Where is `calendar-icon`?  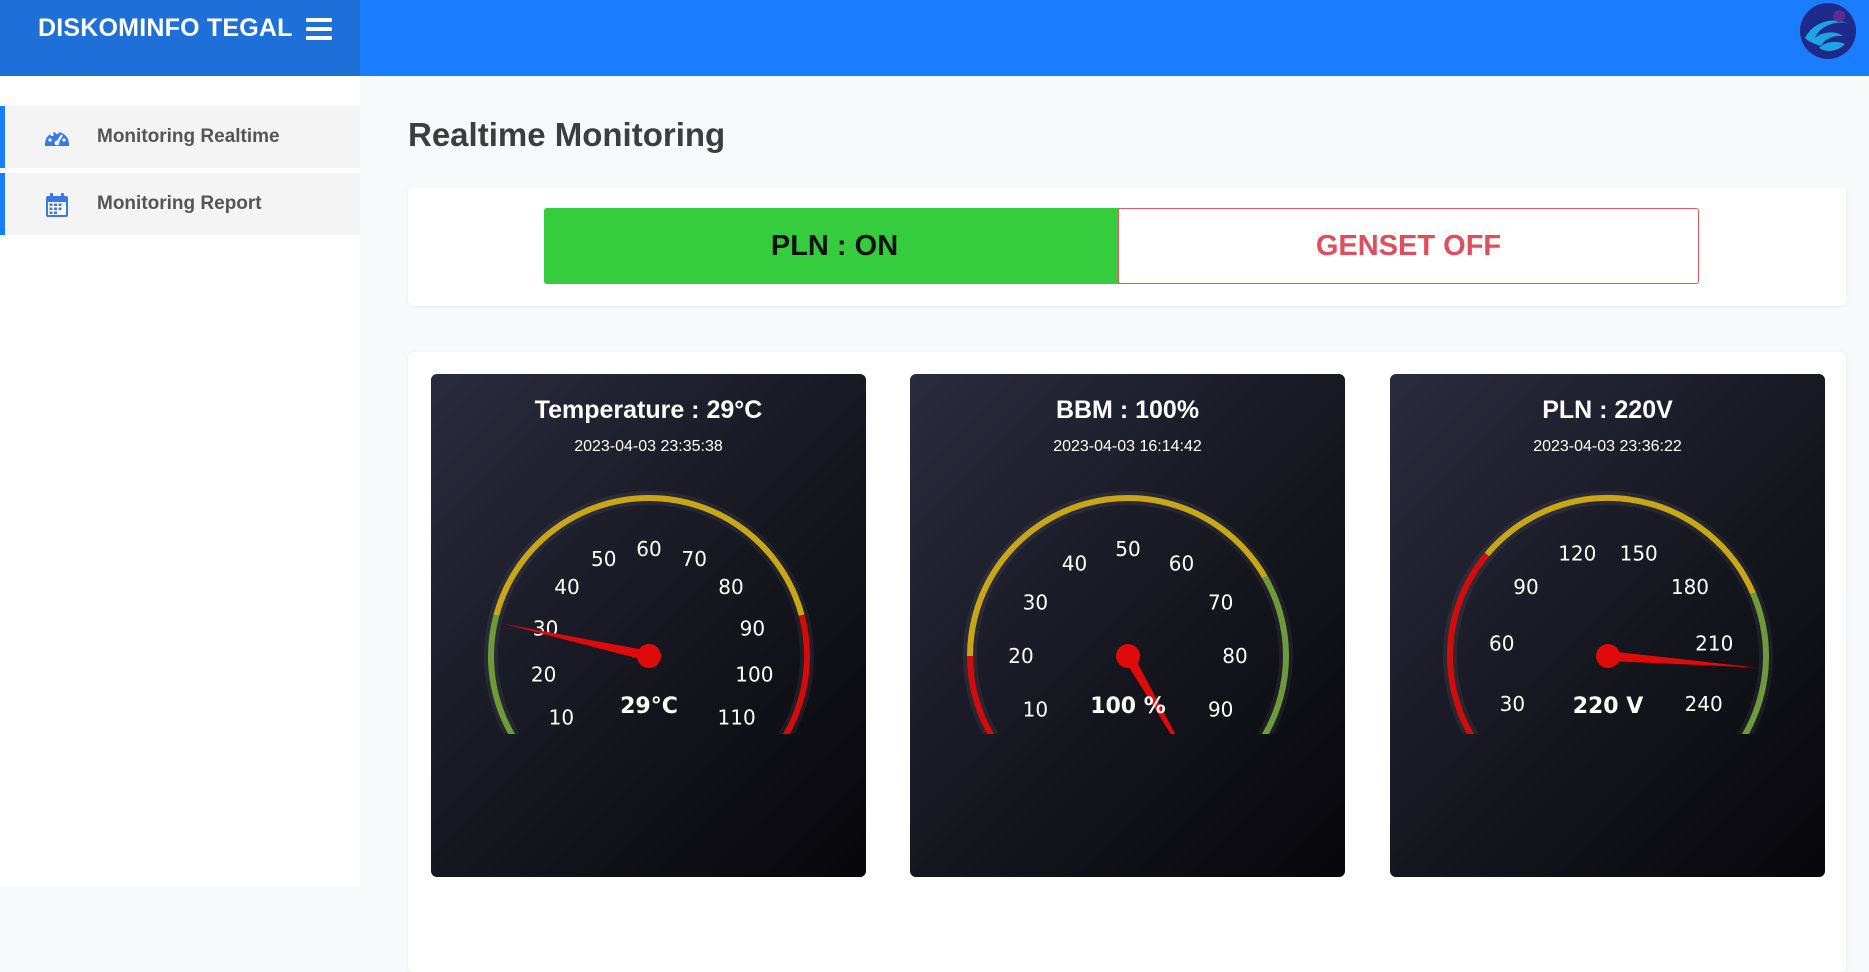
calendar-icon is located at coordinates (57, 205).